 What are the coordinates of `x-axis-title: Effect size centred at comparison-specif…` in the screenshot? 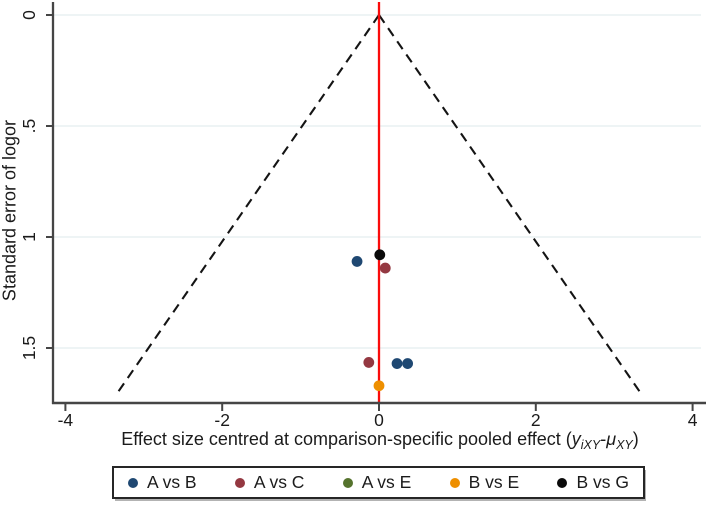 It's located at (380, 440).